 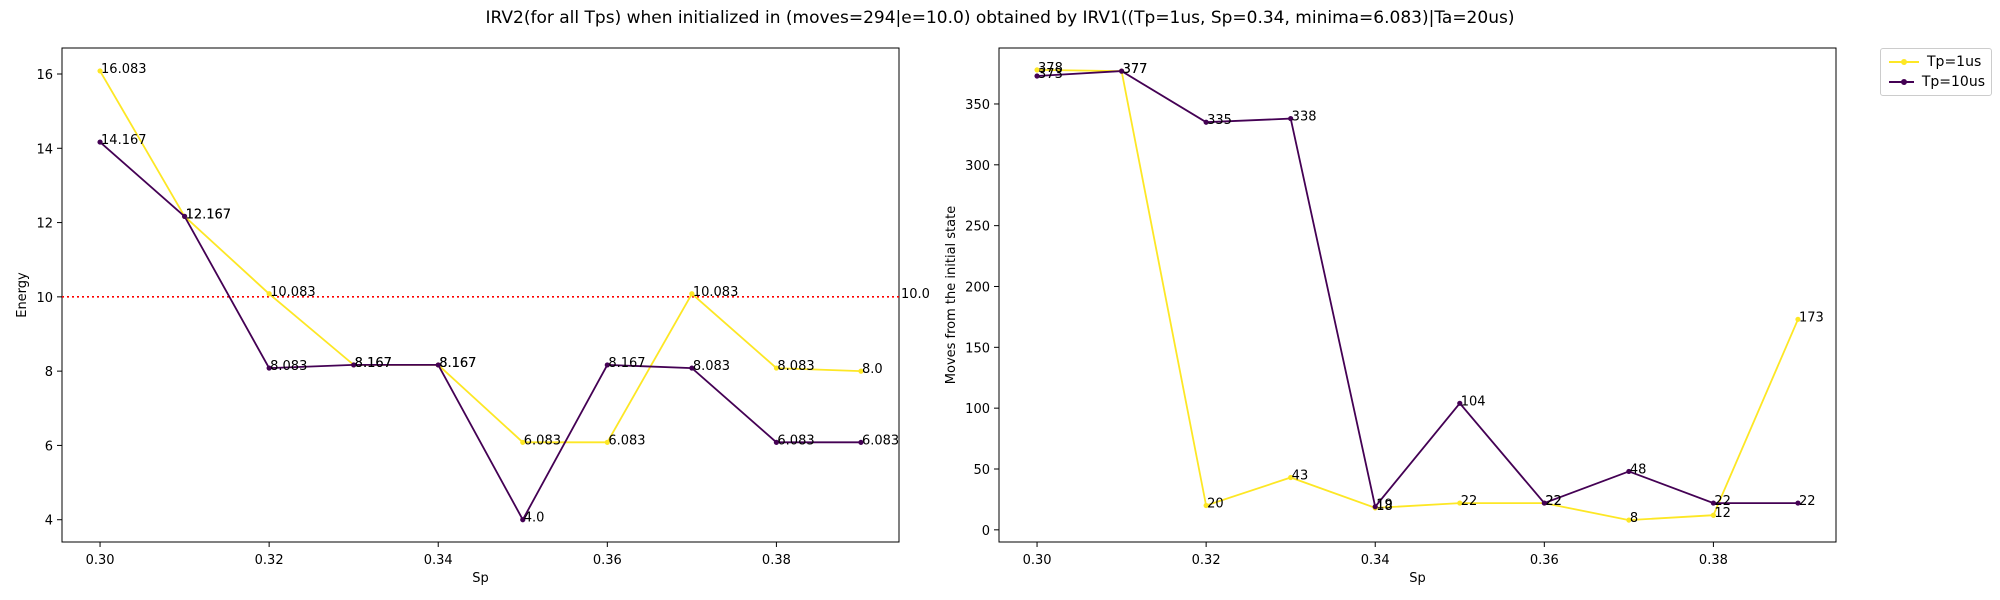 What do you see at coordinates (1037, 560) in the screenshot?
I see `x-tick-label-moves: 0.30` at bounding box center [1037, 560].